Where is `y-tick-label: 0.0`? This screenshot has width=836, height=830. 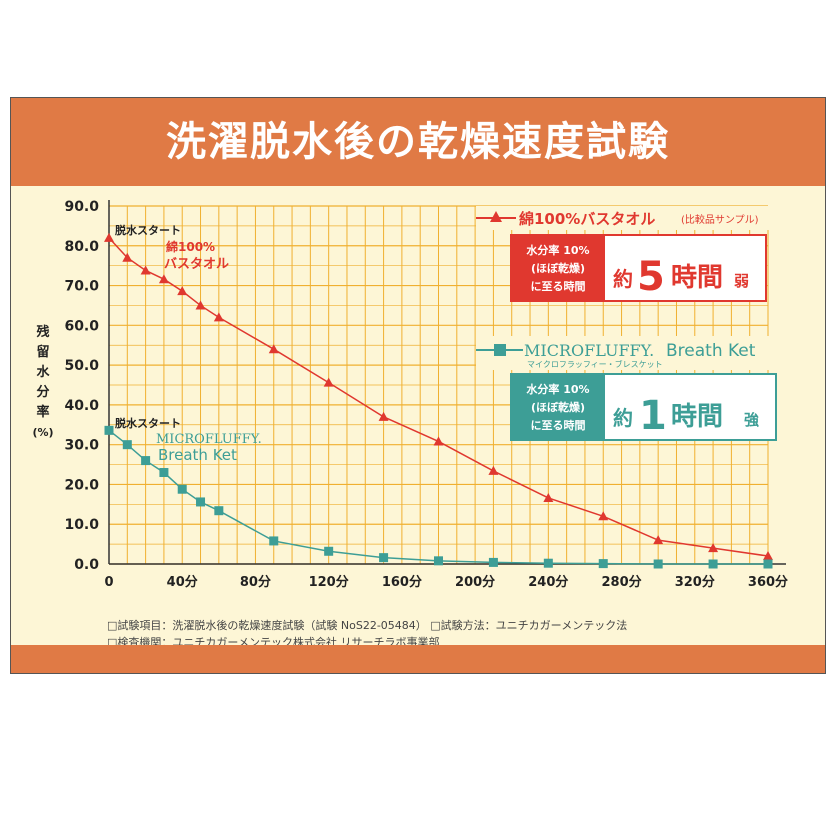
y-tick-label: 0.0 is located at coordinates (86, 565).